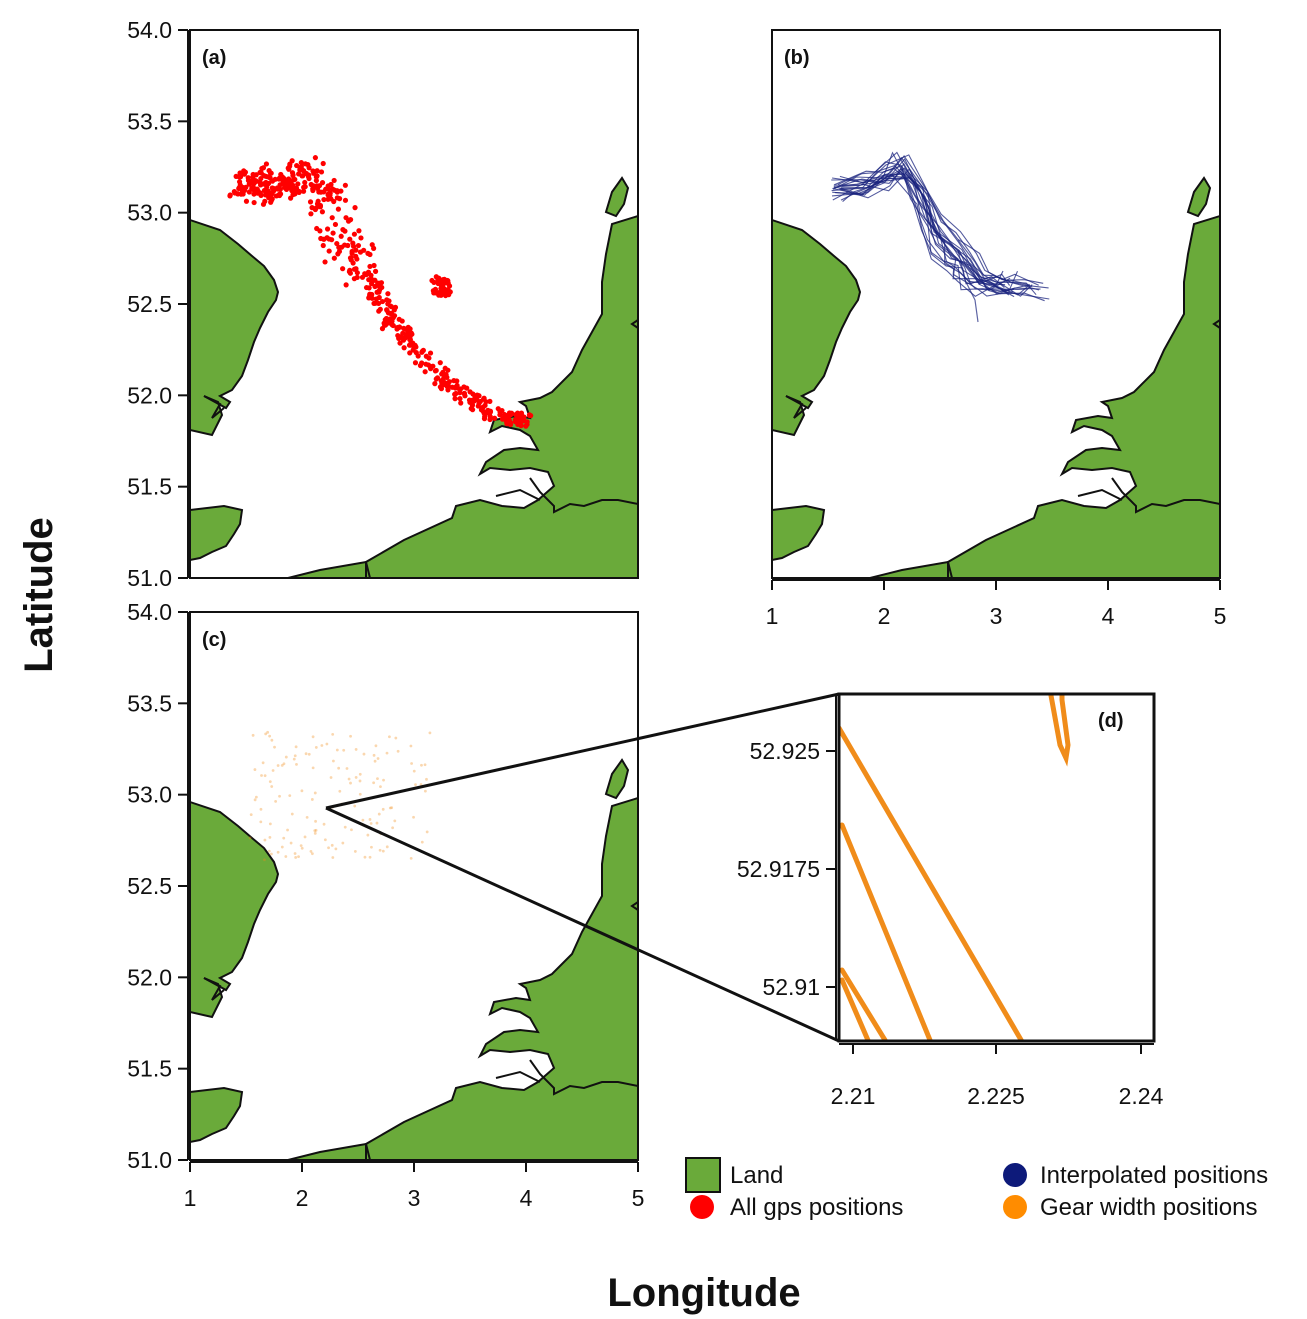 The height and width of the screenshot is (1319, 1307). Describe the element at coordinates (414, 1186) in the screenshot. I see `lon-axis-c: 1 2 3 4 5` at that location.